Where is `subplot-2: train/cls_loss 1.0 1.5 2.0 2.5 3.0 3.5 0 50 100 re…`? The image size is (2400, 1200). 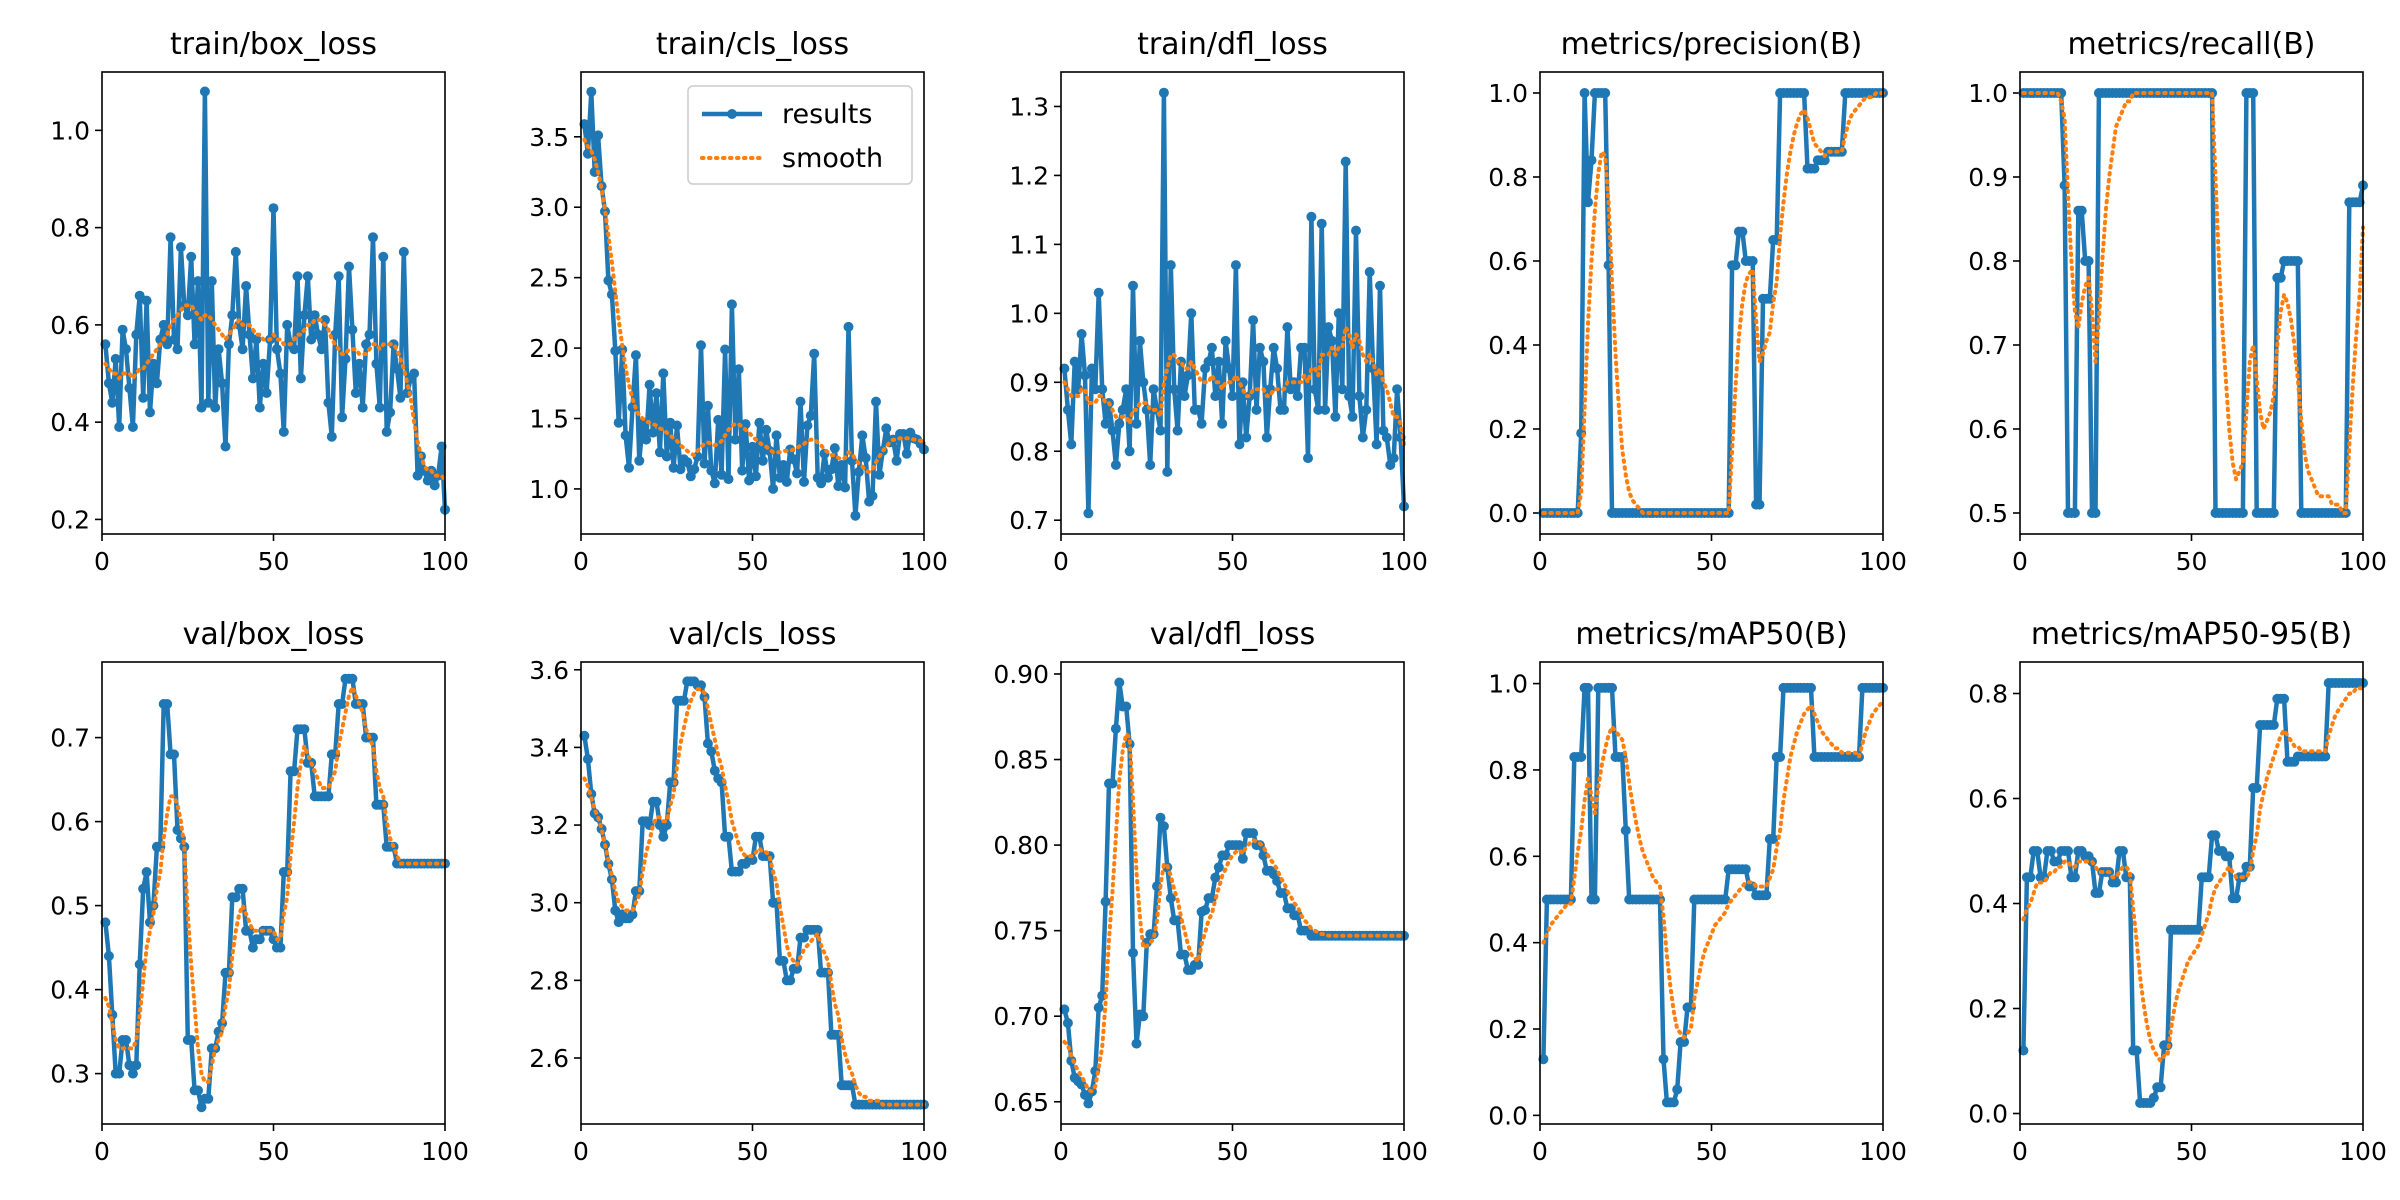 subplot-2: train/cls_loss 1.0 1.5 2.0 2.5 3.0 3.5 0 50 100 re… is located at coordinates (738, 301).